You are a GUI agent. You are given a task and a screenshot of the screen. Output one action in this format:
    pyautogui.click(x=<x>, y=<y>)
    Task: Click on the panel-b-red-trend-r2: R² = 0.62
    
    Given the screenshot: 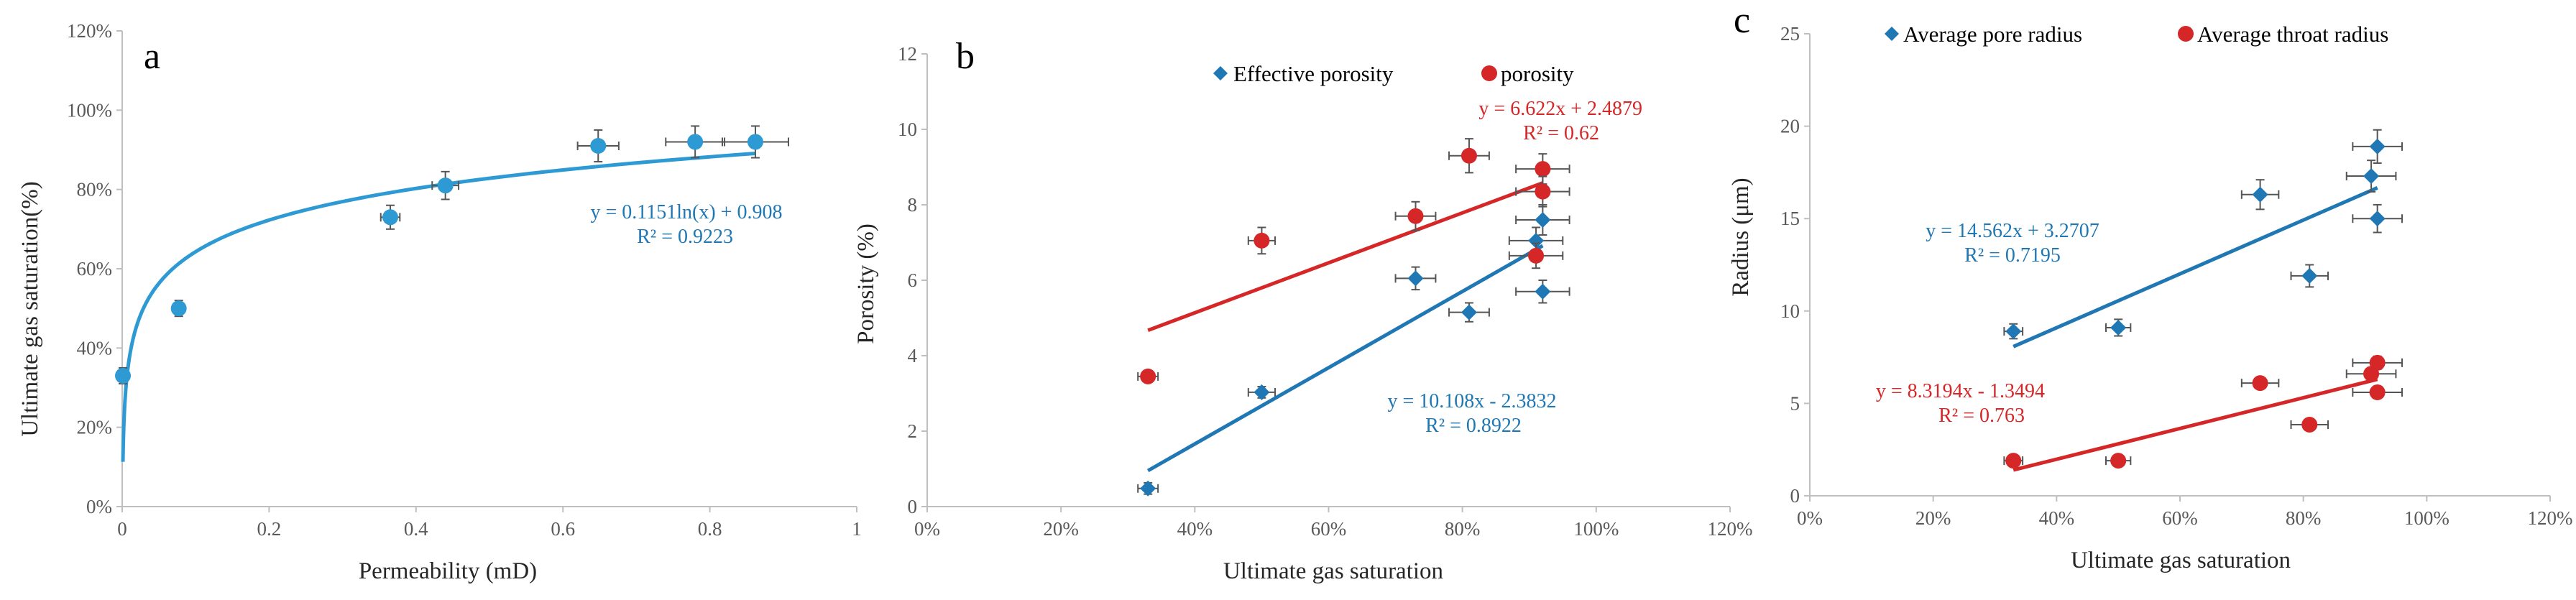 What is the action you would take?
    pyautogui.click(x=1561, y=133)
    